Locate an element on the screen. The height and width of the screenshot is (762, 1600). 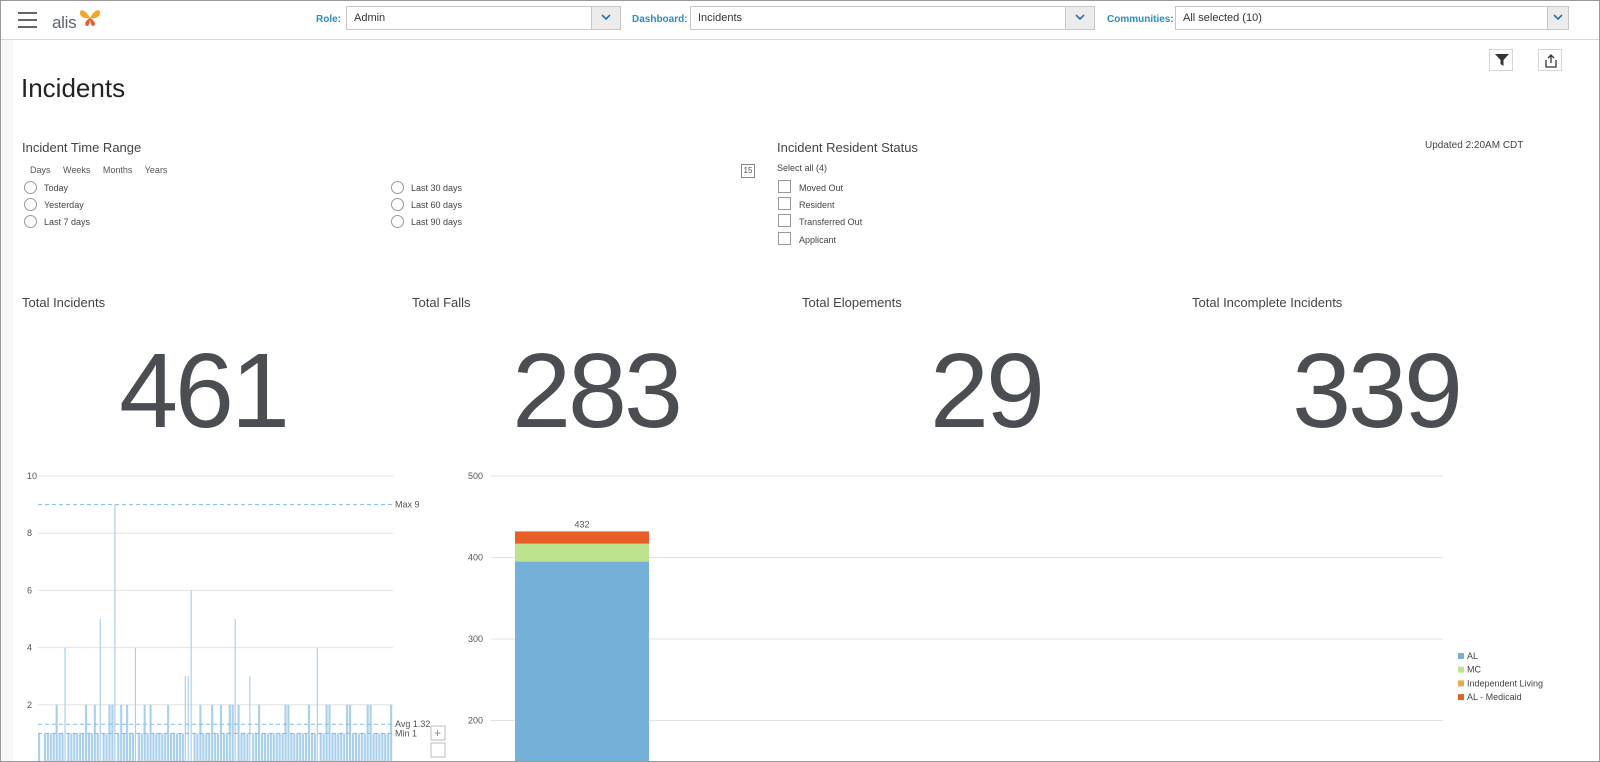
filter-icon is located at coordinates (1502, 60).